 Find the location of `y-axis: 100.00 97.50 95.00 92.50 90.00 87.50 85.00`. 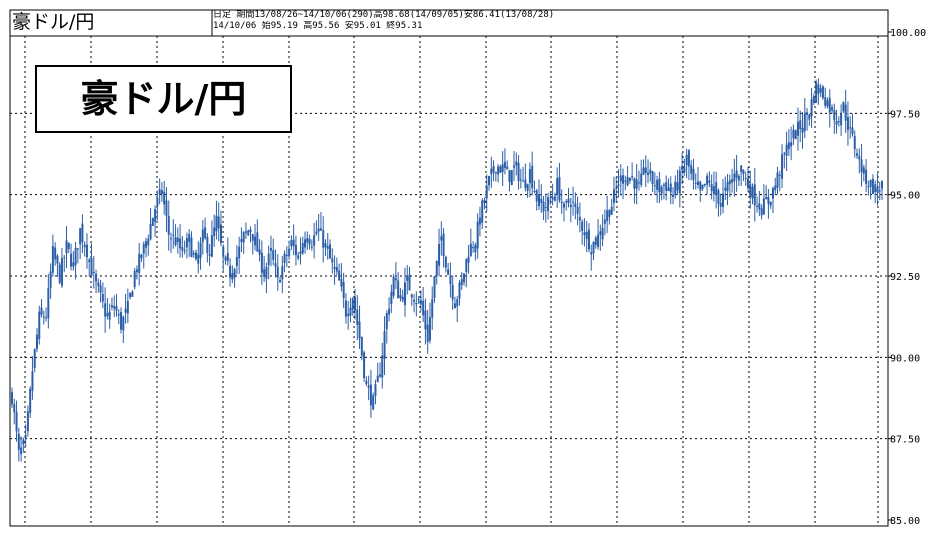

y-axis: 100.00 97.50 95.00 92.50 90.00 87.50 85.00 is located at coordinates (907, 277).